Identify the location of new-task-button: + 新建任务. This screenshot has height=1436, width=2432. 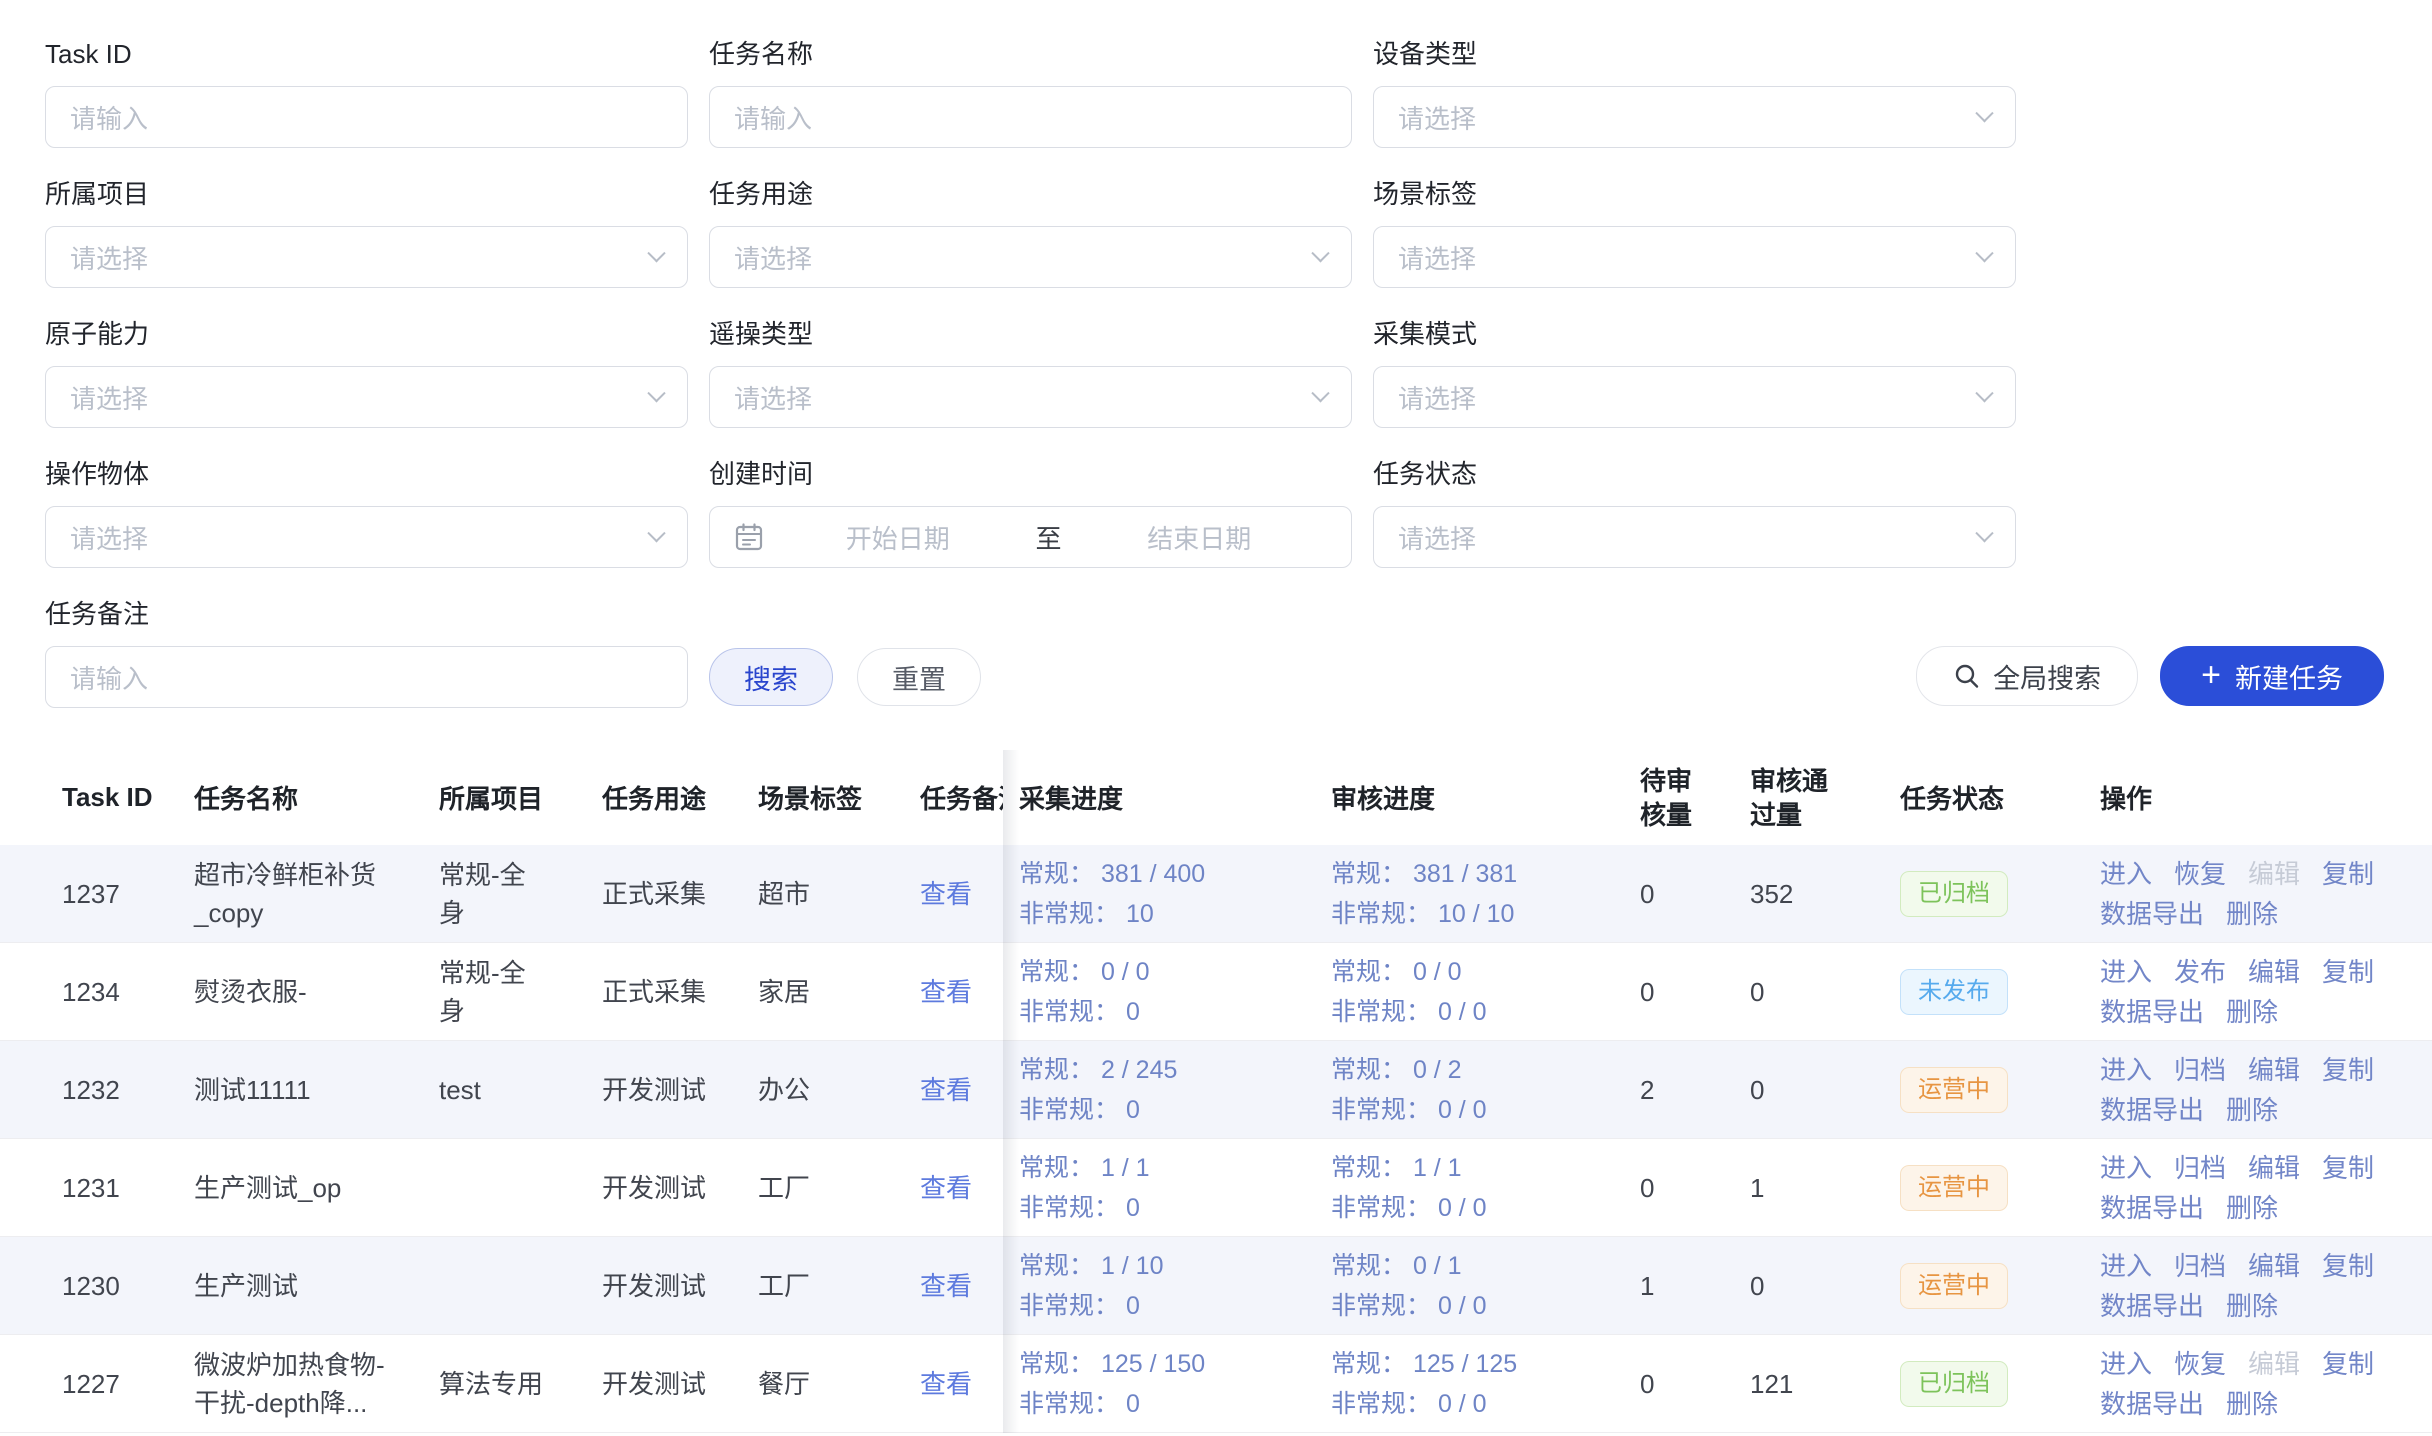
(2272, 676).